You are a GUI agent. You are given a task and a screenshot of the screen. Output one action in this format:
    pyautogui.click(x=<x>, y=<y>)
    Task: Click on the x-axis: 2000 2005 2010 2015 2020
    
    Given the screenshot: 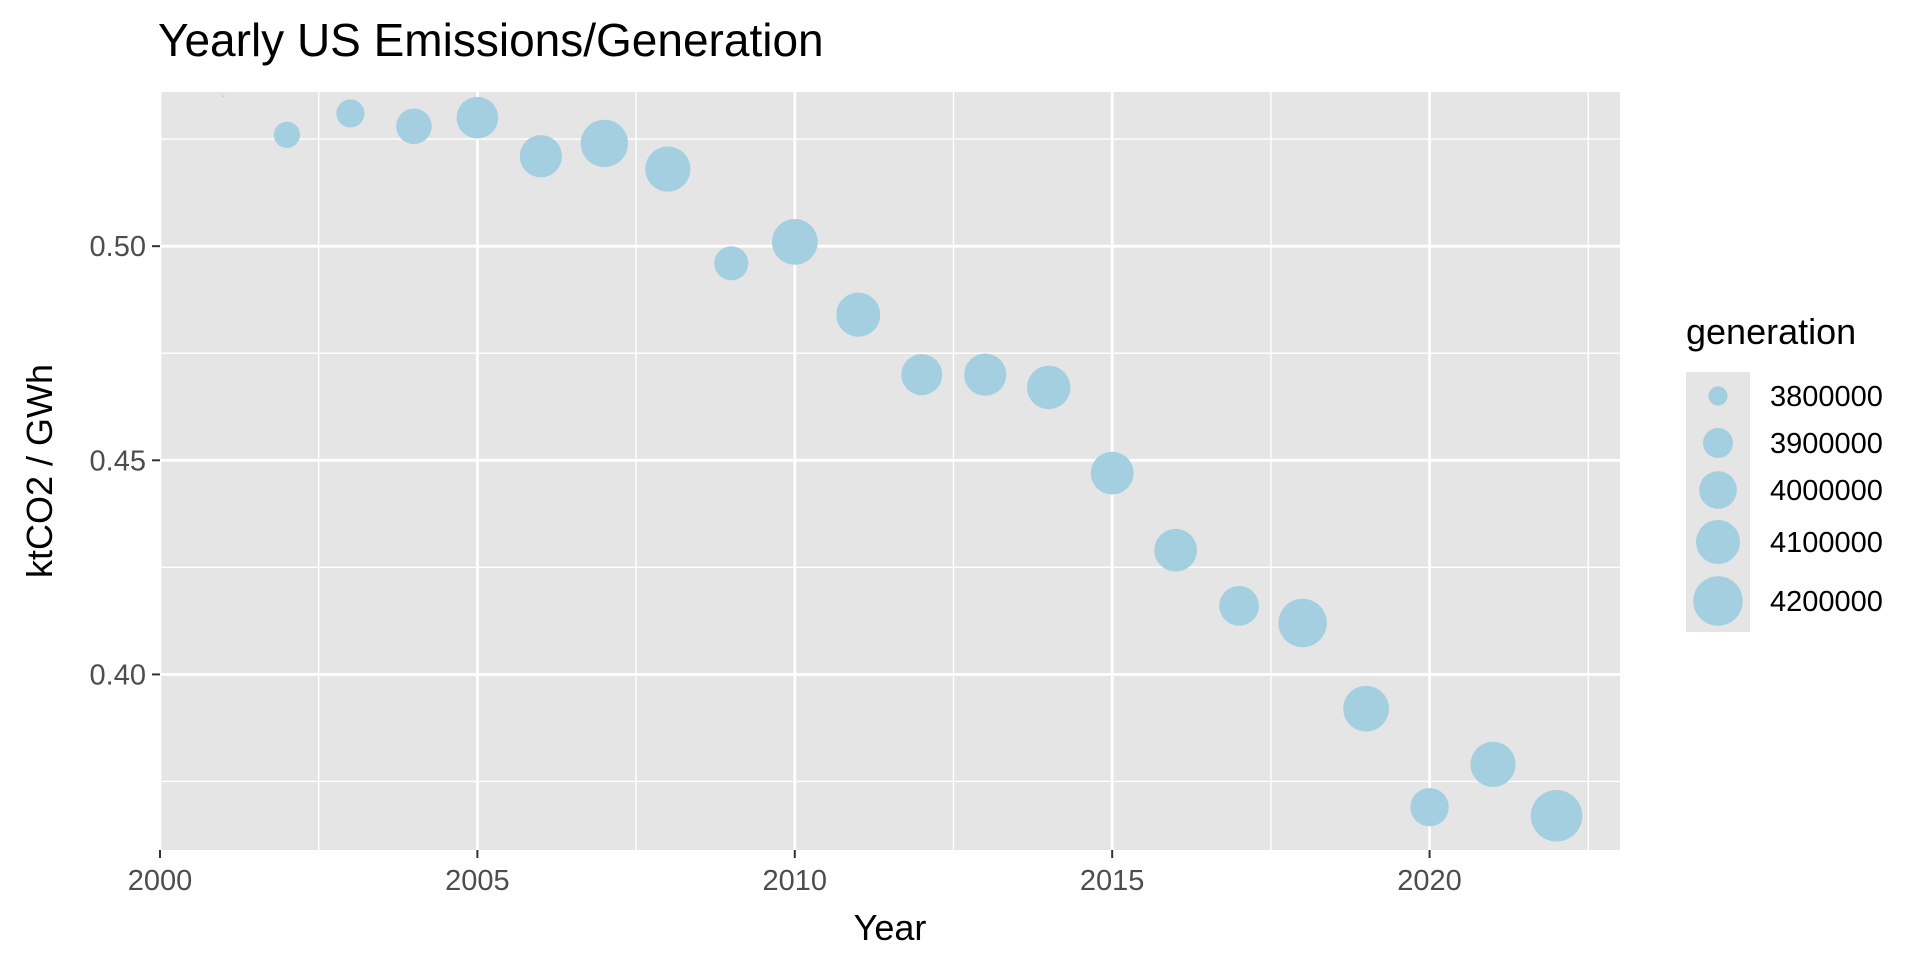 What is the action you would take?
    pyautogui.click(x=795, y=873)
    